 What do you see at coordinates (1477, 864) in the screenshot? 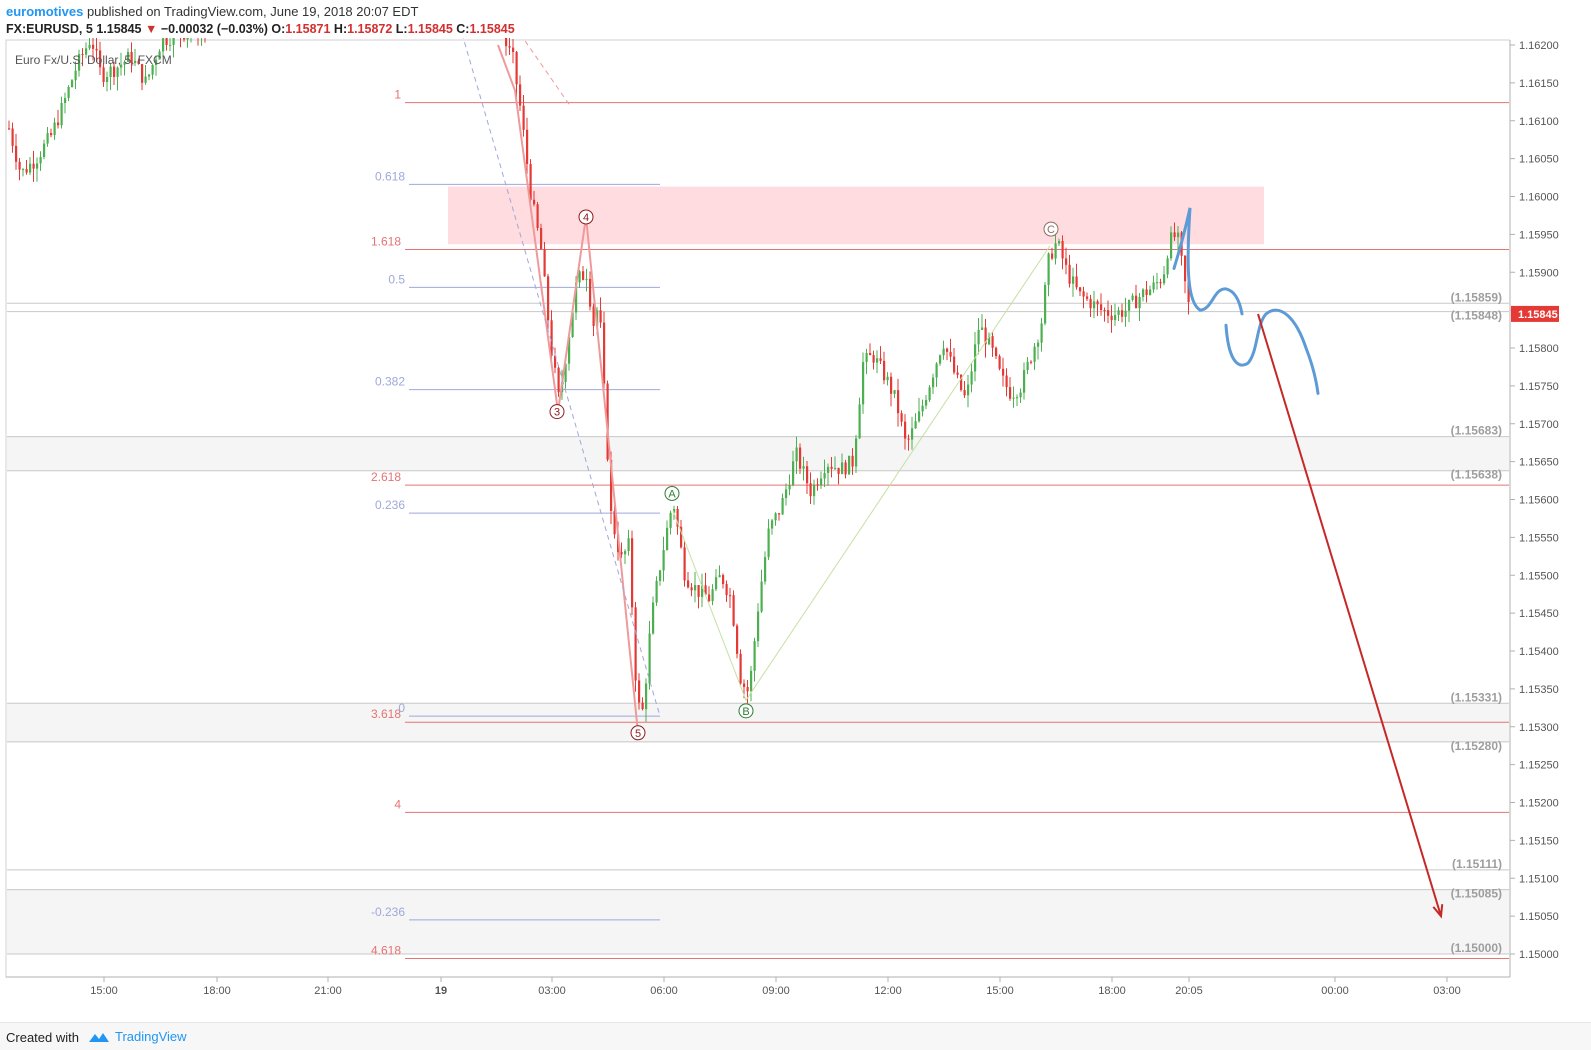
I see `price-level-label-6: (1.15111)` at bounding box center [1477, 864].